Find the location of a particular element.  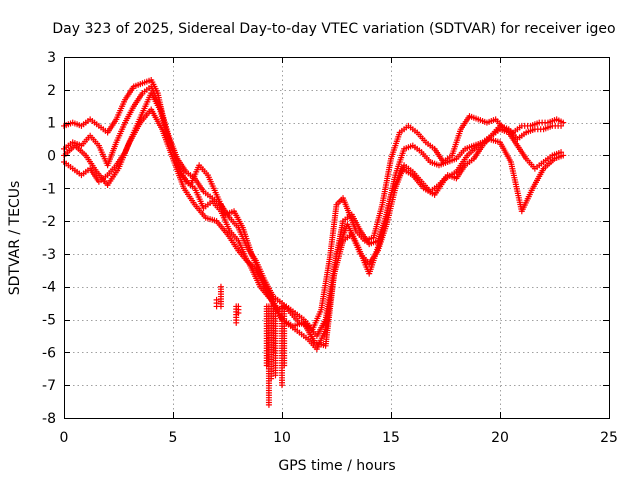

y-tick-label: -1 is located at coordinates (49, 189).